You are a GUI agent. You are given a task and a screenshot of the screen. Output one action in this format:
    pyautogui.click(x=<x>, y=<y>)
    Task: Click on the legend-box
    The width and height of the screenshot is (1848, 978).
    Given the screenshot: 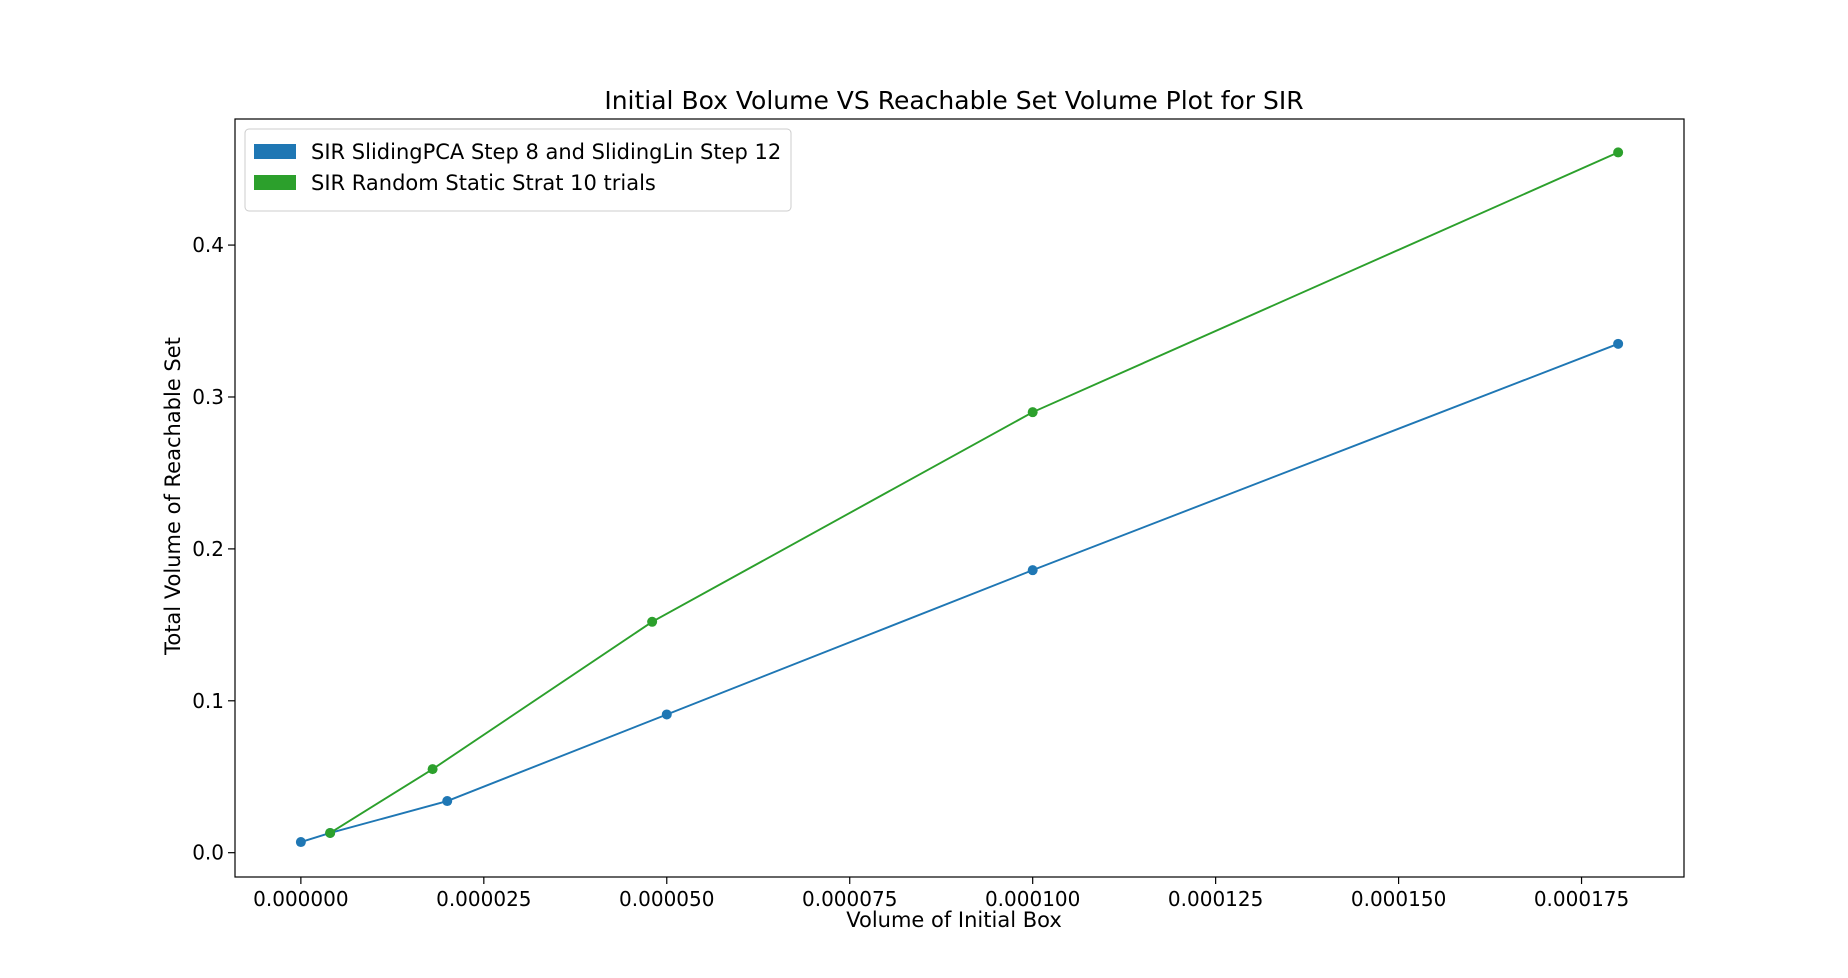 What is the action you would take?
    pyautogui.click(x=518, y=170)
    